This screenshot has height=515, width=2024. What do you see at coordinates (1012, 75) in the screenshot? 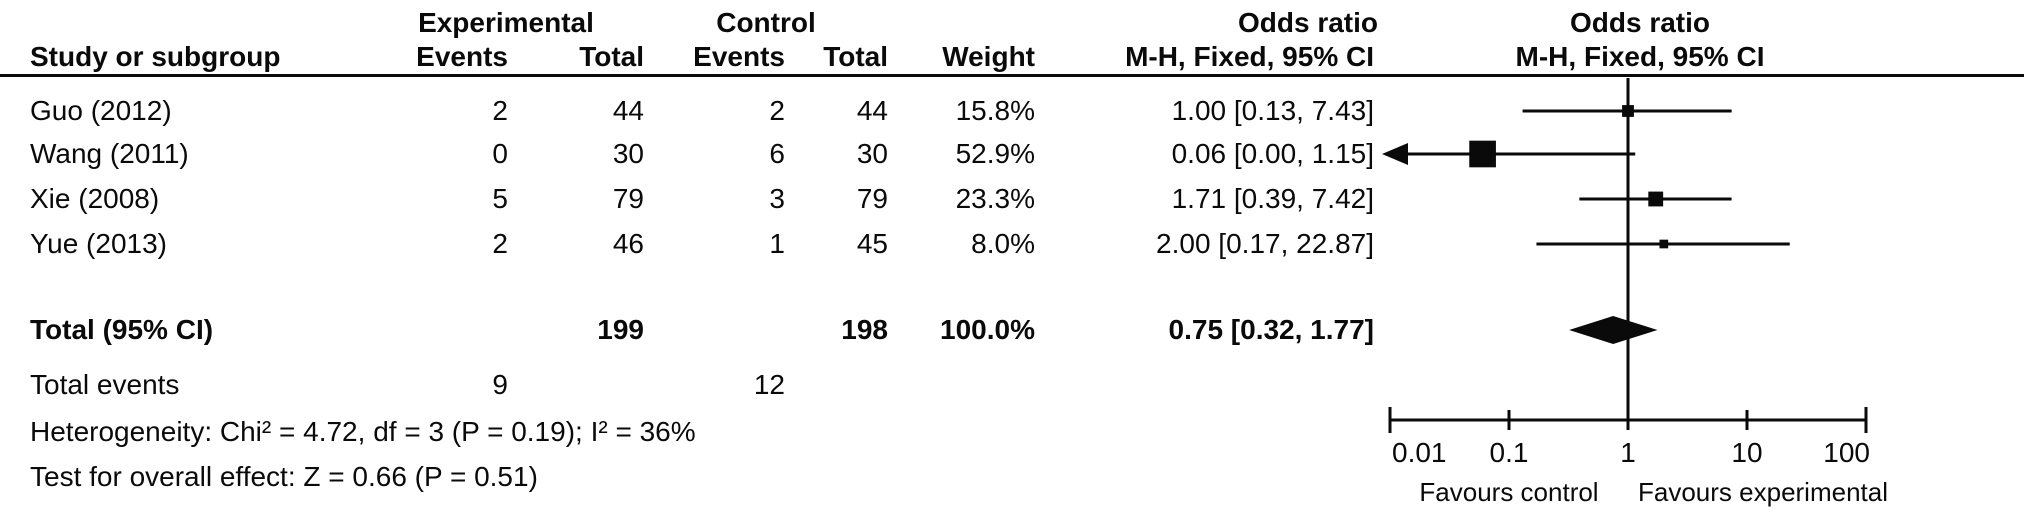
I see `header-divider` at bounding box center [1012, 75].